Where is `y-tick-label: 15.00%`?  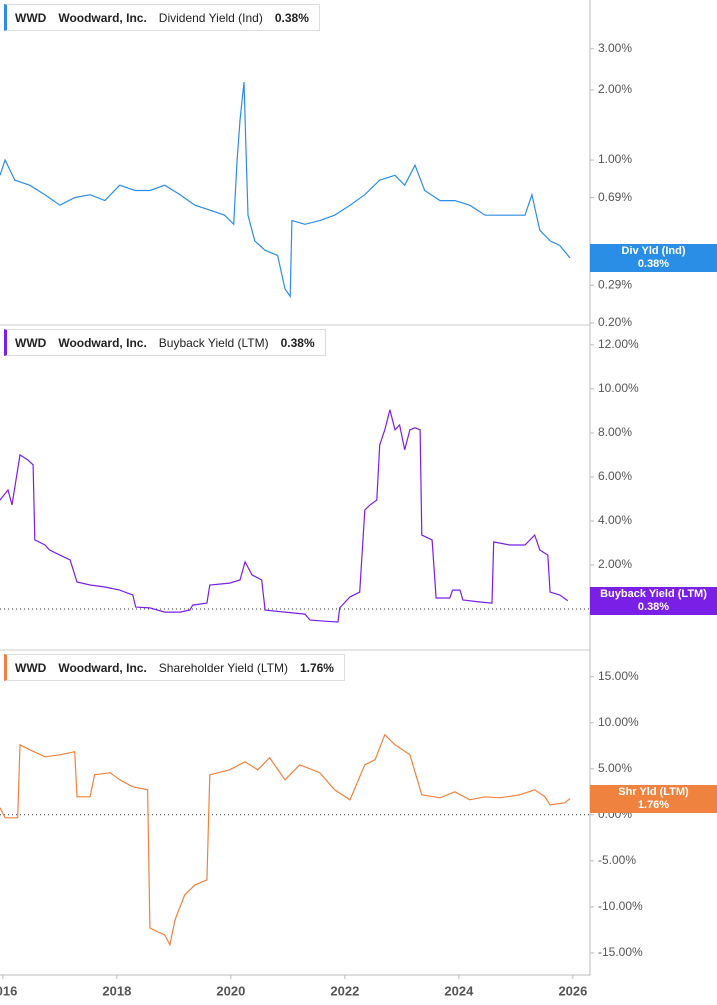
y-tick-label: 15.00% is located at coordinates (618, 676).